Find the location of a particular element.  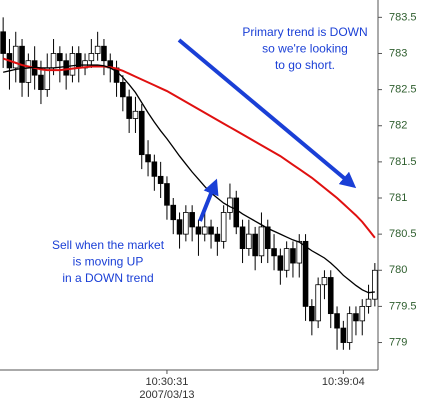

y-tick-label: 780.5 is located at coordinates (403, 234).